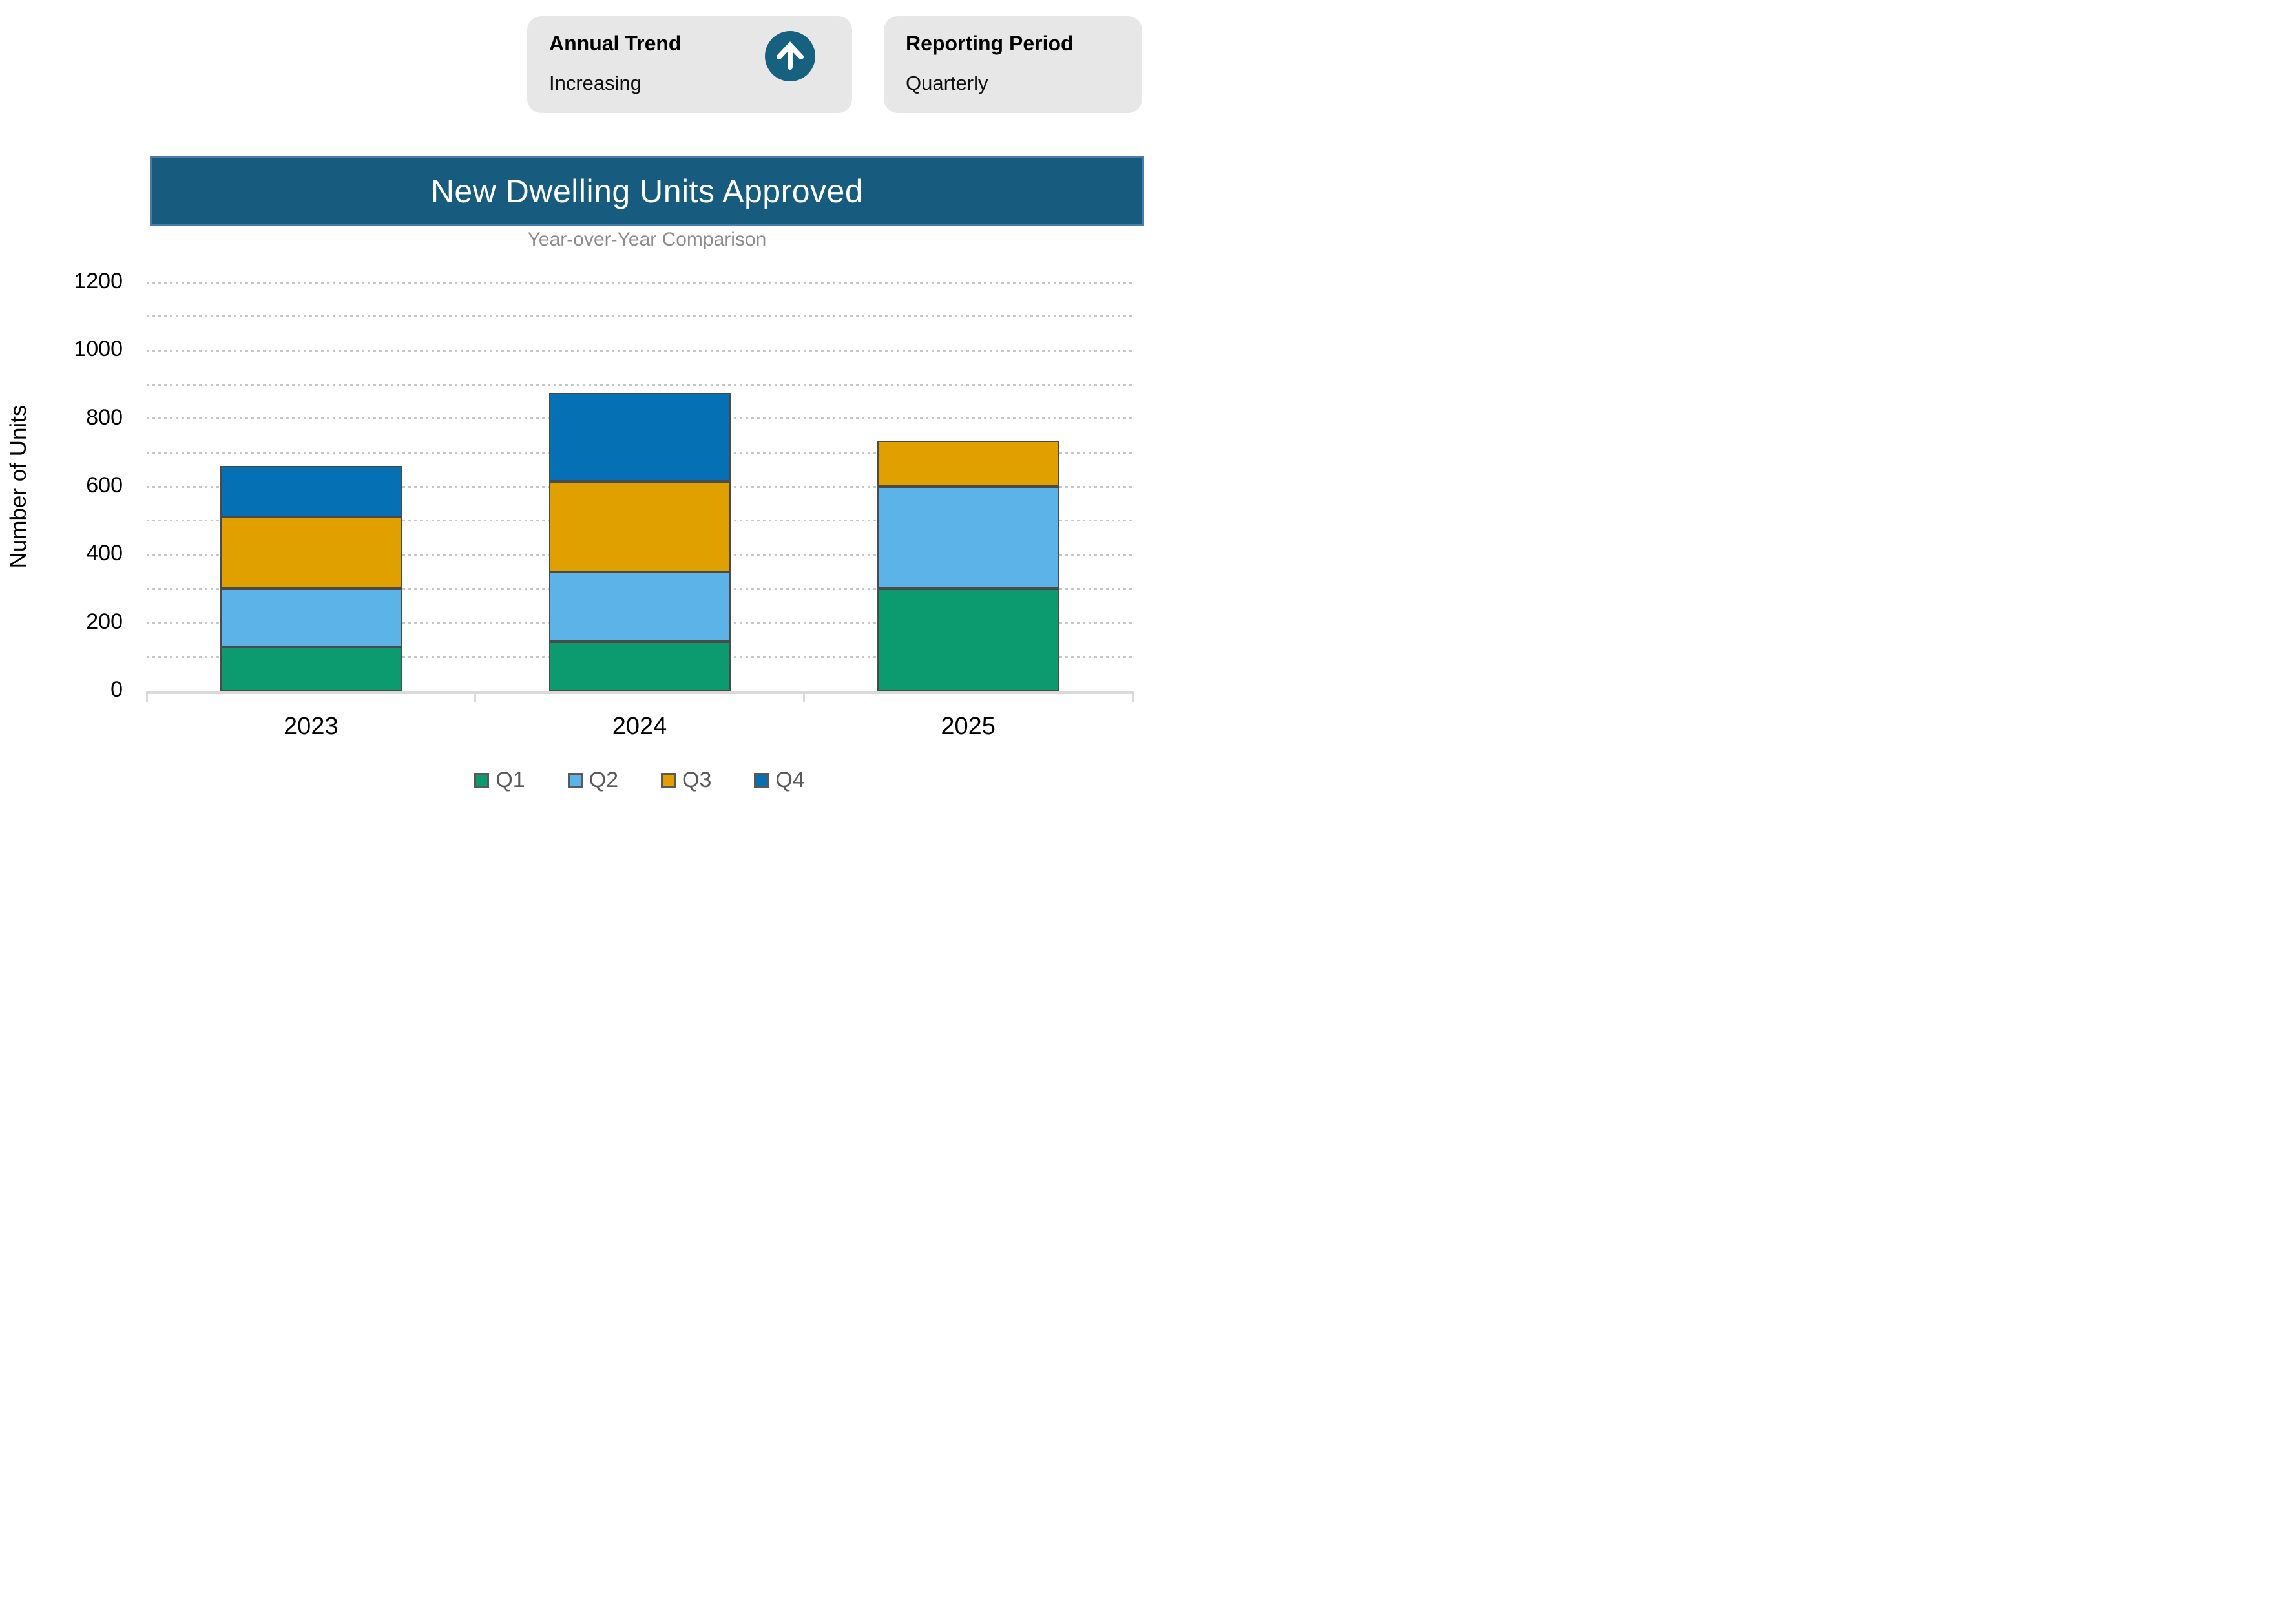 The width and height of the screenshot is (2296, 1611). I want to click on reporting-period-title: Reporting Period, so click(990, 43).